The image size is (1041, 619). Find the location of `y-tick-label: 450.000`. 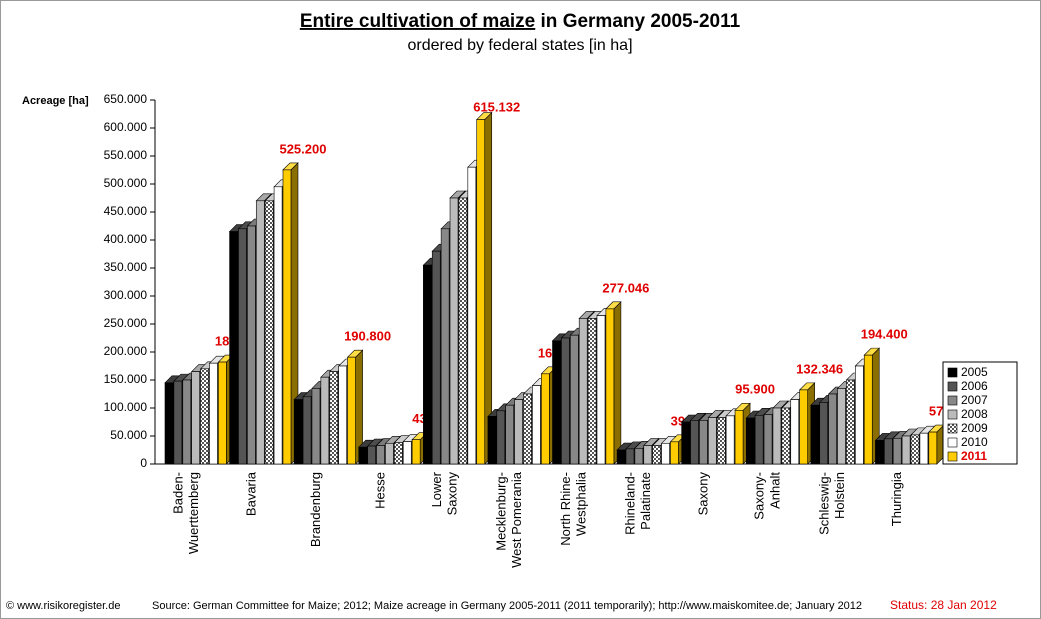

y-tick-label: 450.000 is located at coordinates (126, 211).